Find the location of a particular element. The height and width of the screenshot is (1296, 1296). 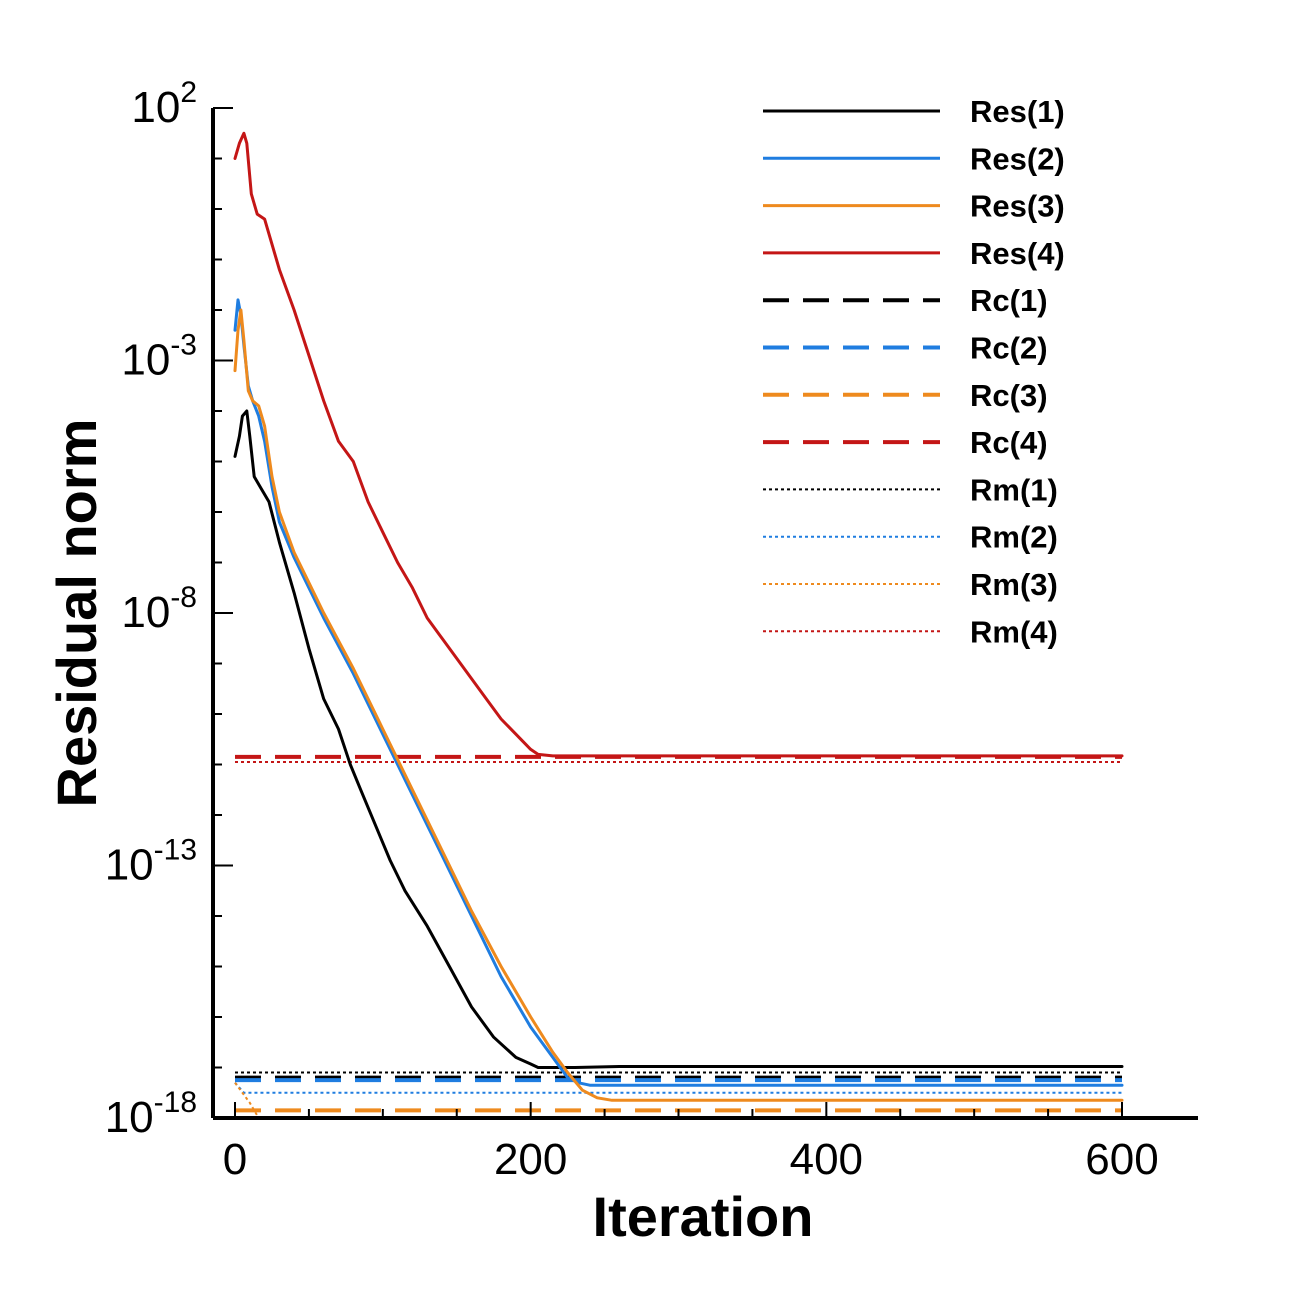

legend-item: Rc(3) is located at coordinates (905, 395).